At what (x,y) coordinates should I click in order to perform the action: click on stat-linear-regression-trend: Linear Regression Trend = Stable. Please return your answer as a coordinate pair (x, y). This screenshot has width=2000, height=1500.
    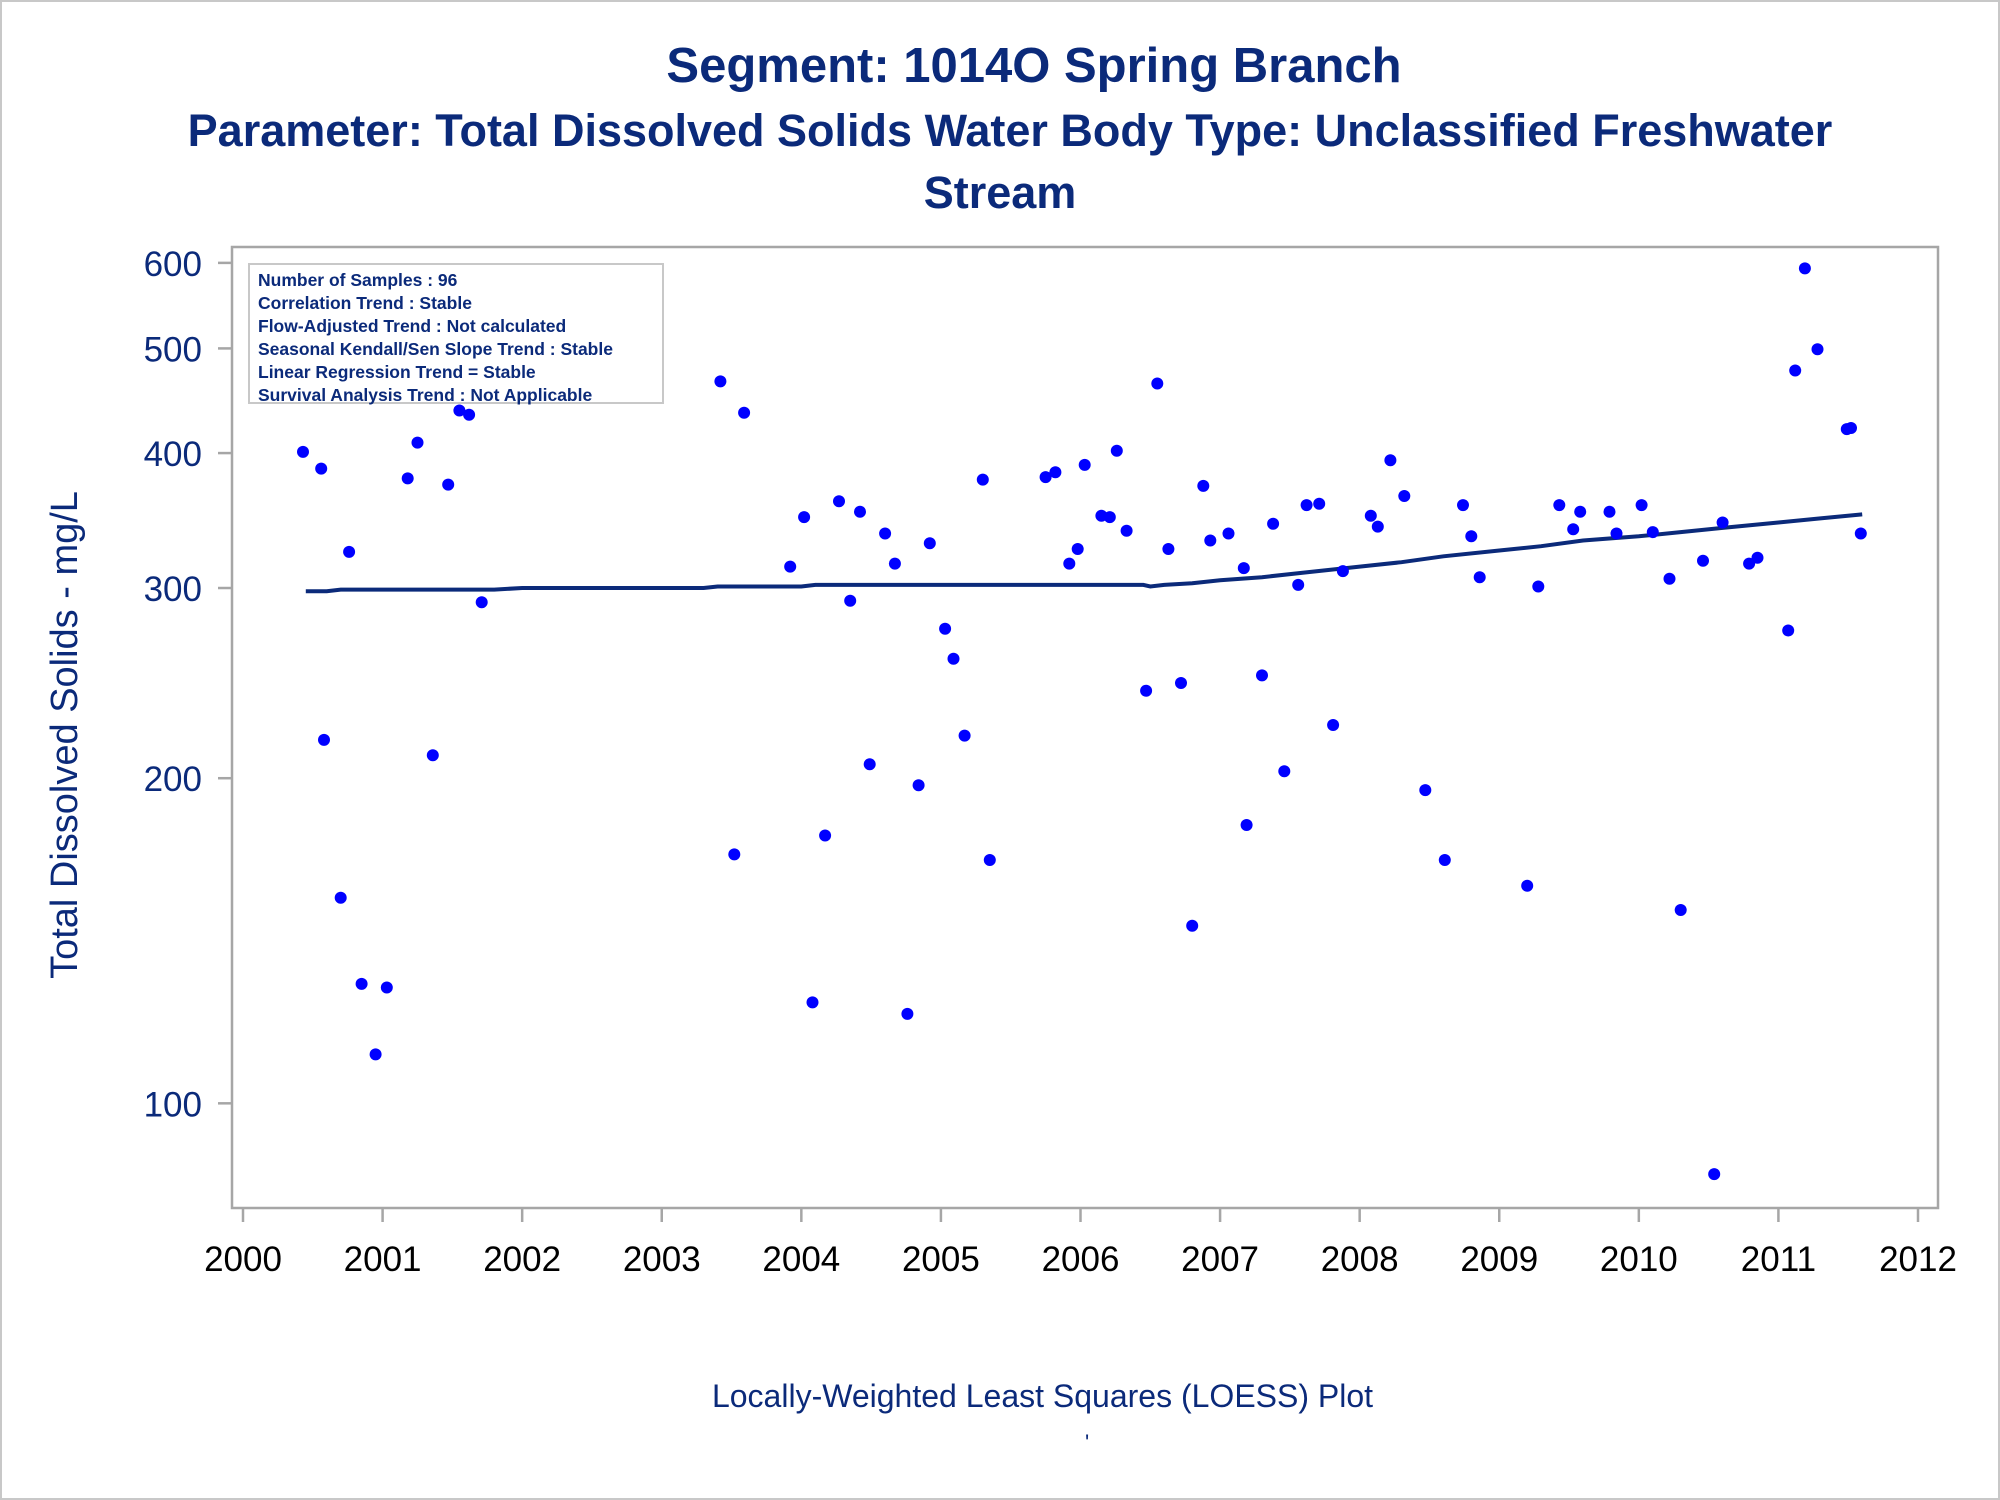
    Looking at the image, I should click on (397, 372).